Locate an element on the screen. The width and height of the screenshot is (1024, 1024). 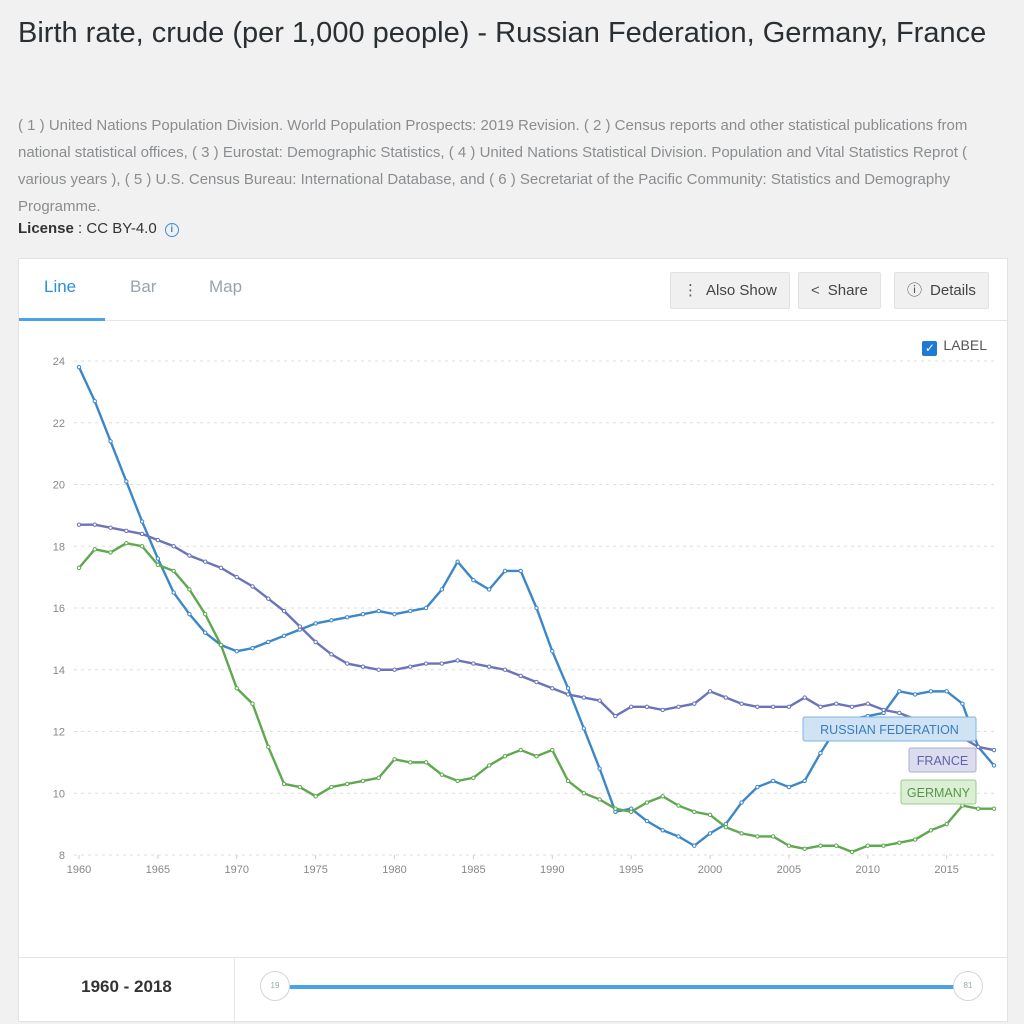
details-button: ⓘ Details is located at coordinates (941, 290).